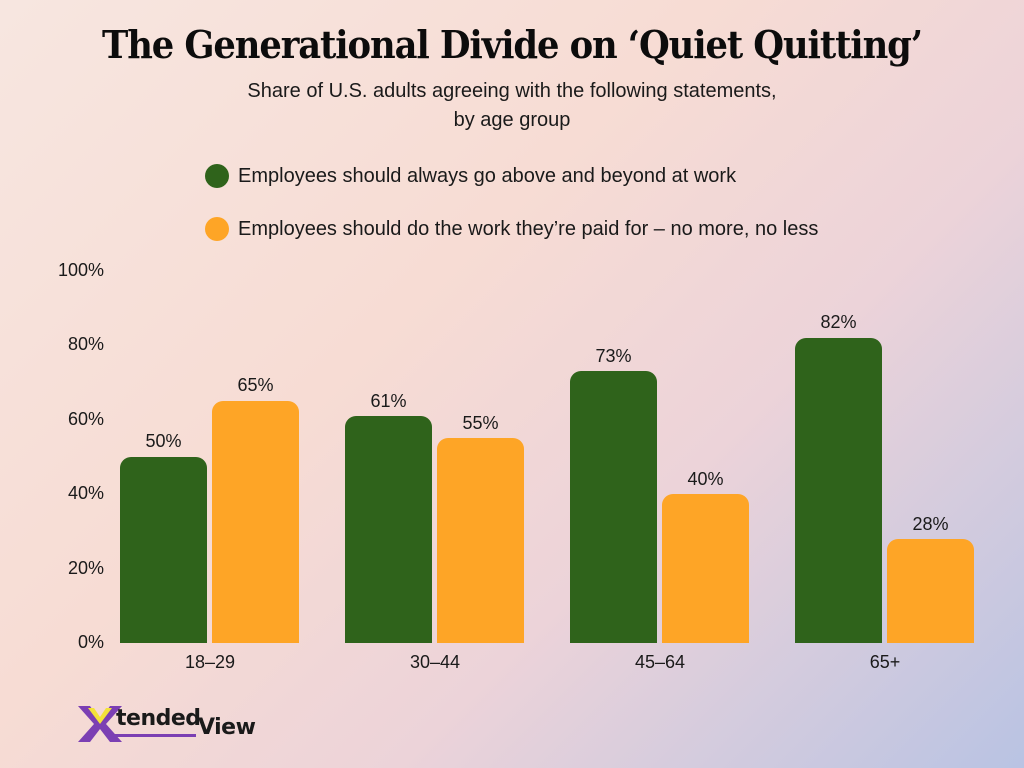  I want to click on bar-value-label: 40%, so click(705, 479).